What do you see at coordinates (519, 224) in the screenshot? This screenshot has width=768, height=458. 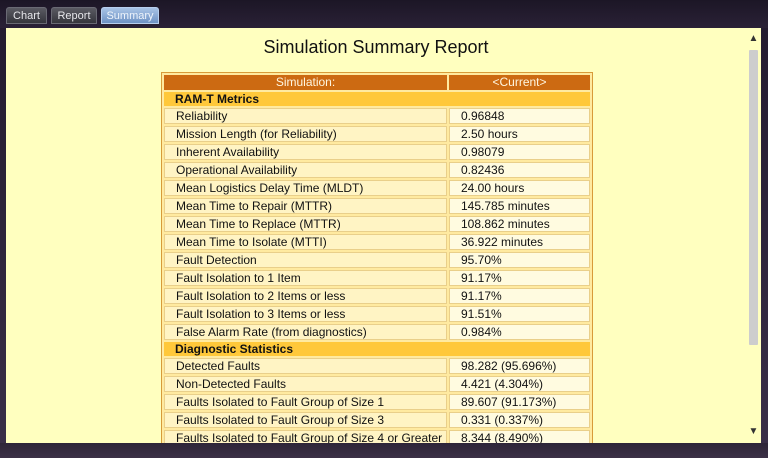 I see `metric-value: 108.862 minutes` at bounding box center [519, 224].